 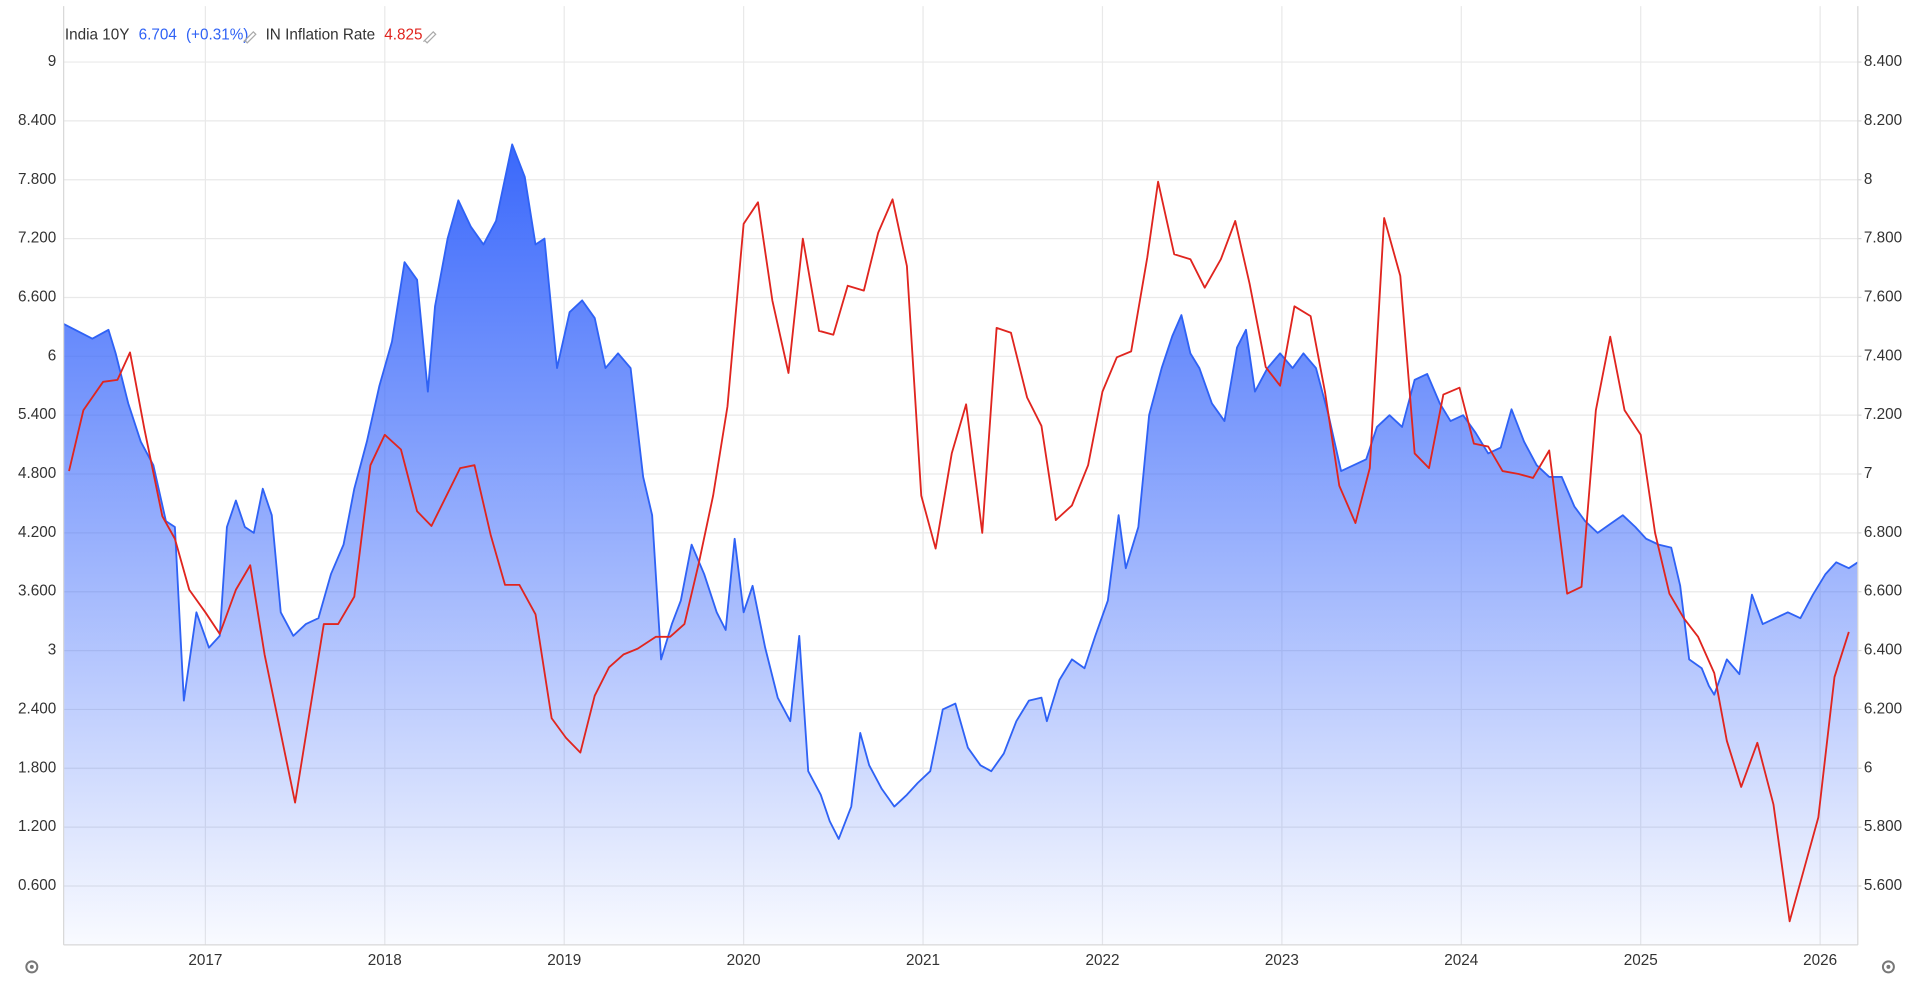 What do you see at coordinates (403, 35) in the screenshot?
I see `legend-latest: 4.825` at bounding box center [403, 35].